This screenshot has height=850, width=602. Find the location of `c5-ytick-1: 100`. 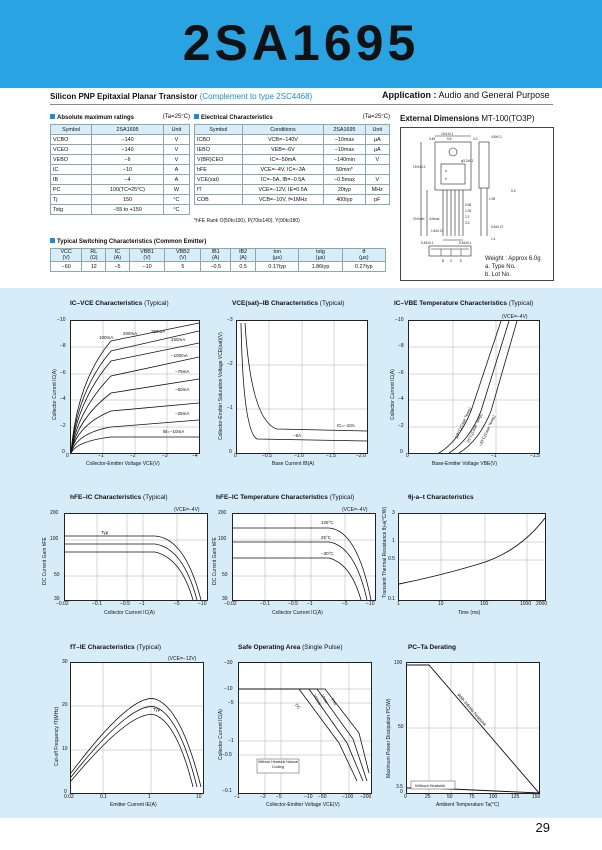

c5-ytick-1: 100 is located at coordinates (222, 539).